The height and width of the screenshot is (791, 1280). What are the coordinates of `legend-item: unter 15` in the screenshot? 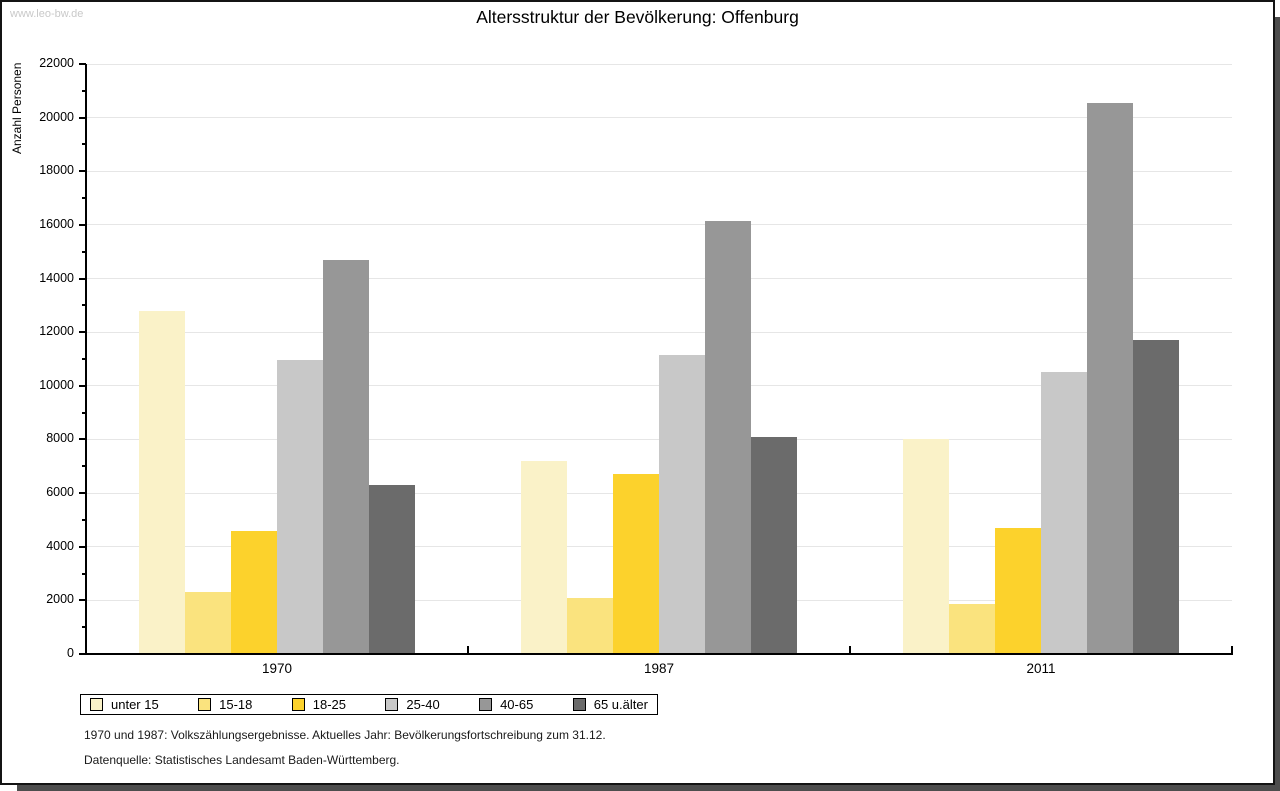 It's located at (124, 704).